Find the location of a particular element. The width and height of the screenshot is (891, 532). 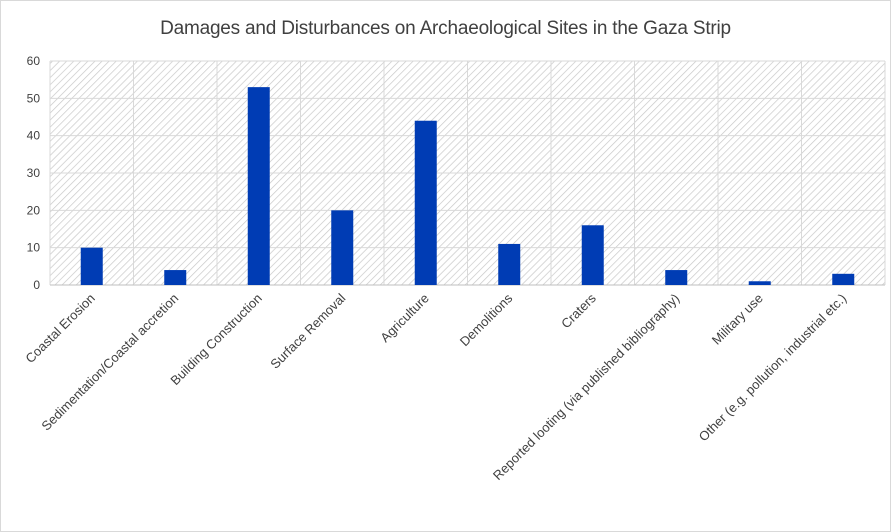

x-category-label: Sedimentation/Coastal accretion is located at coordinates (109, 362).